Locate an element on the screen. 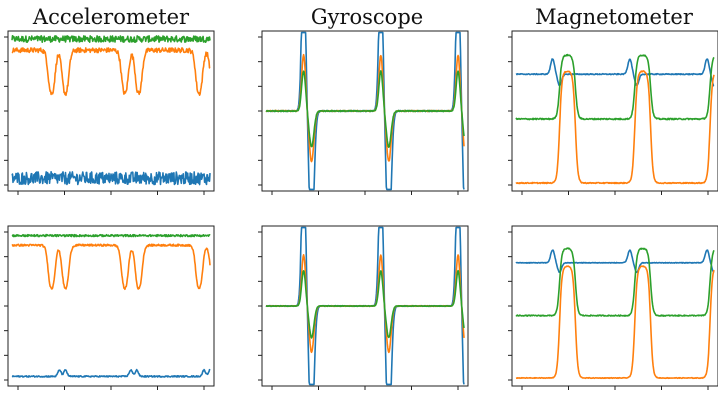  panel-r2-c2 is located at coordinates (363, 307).